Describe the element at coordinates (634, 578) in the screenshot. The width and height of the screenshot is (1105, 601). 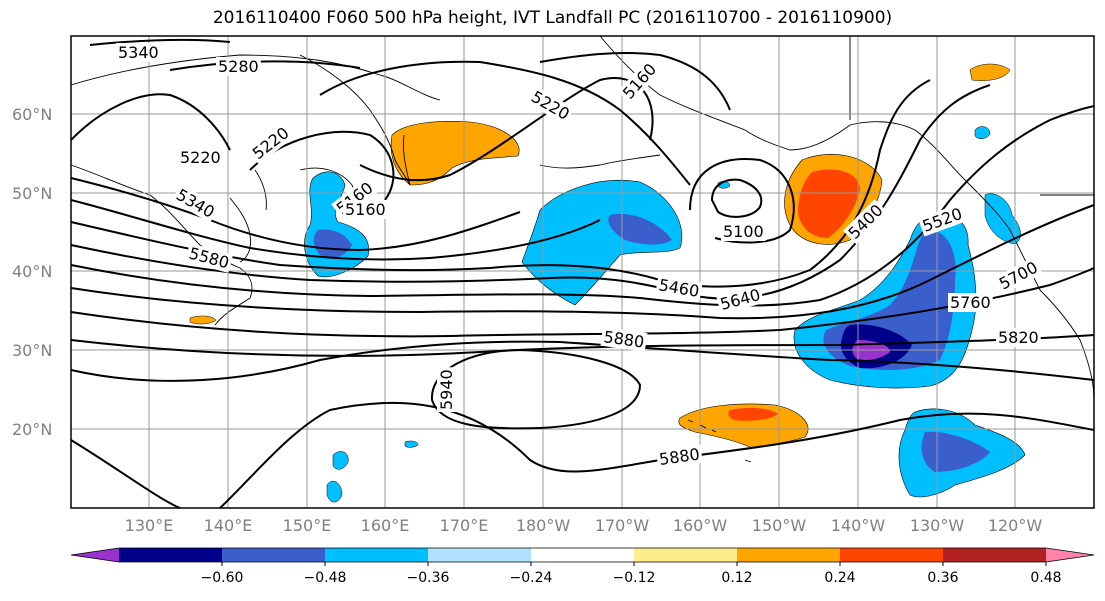
I see `colorbar-tick-label: −0.12` at that location.